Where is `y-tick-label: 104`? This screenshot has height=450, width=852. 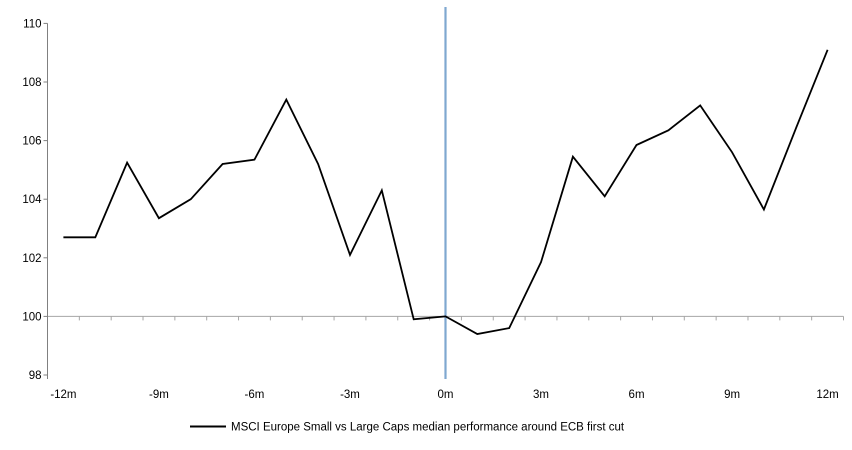
y-tick-label: 104 is located at coordinates (32, 200).